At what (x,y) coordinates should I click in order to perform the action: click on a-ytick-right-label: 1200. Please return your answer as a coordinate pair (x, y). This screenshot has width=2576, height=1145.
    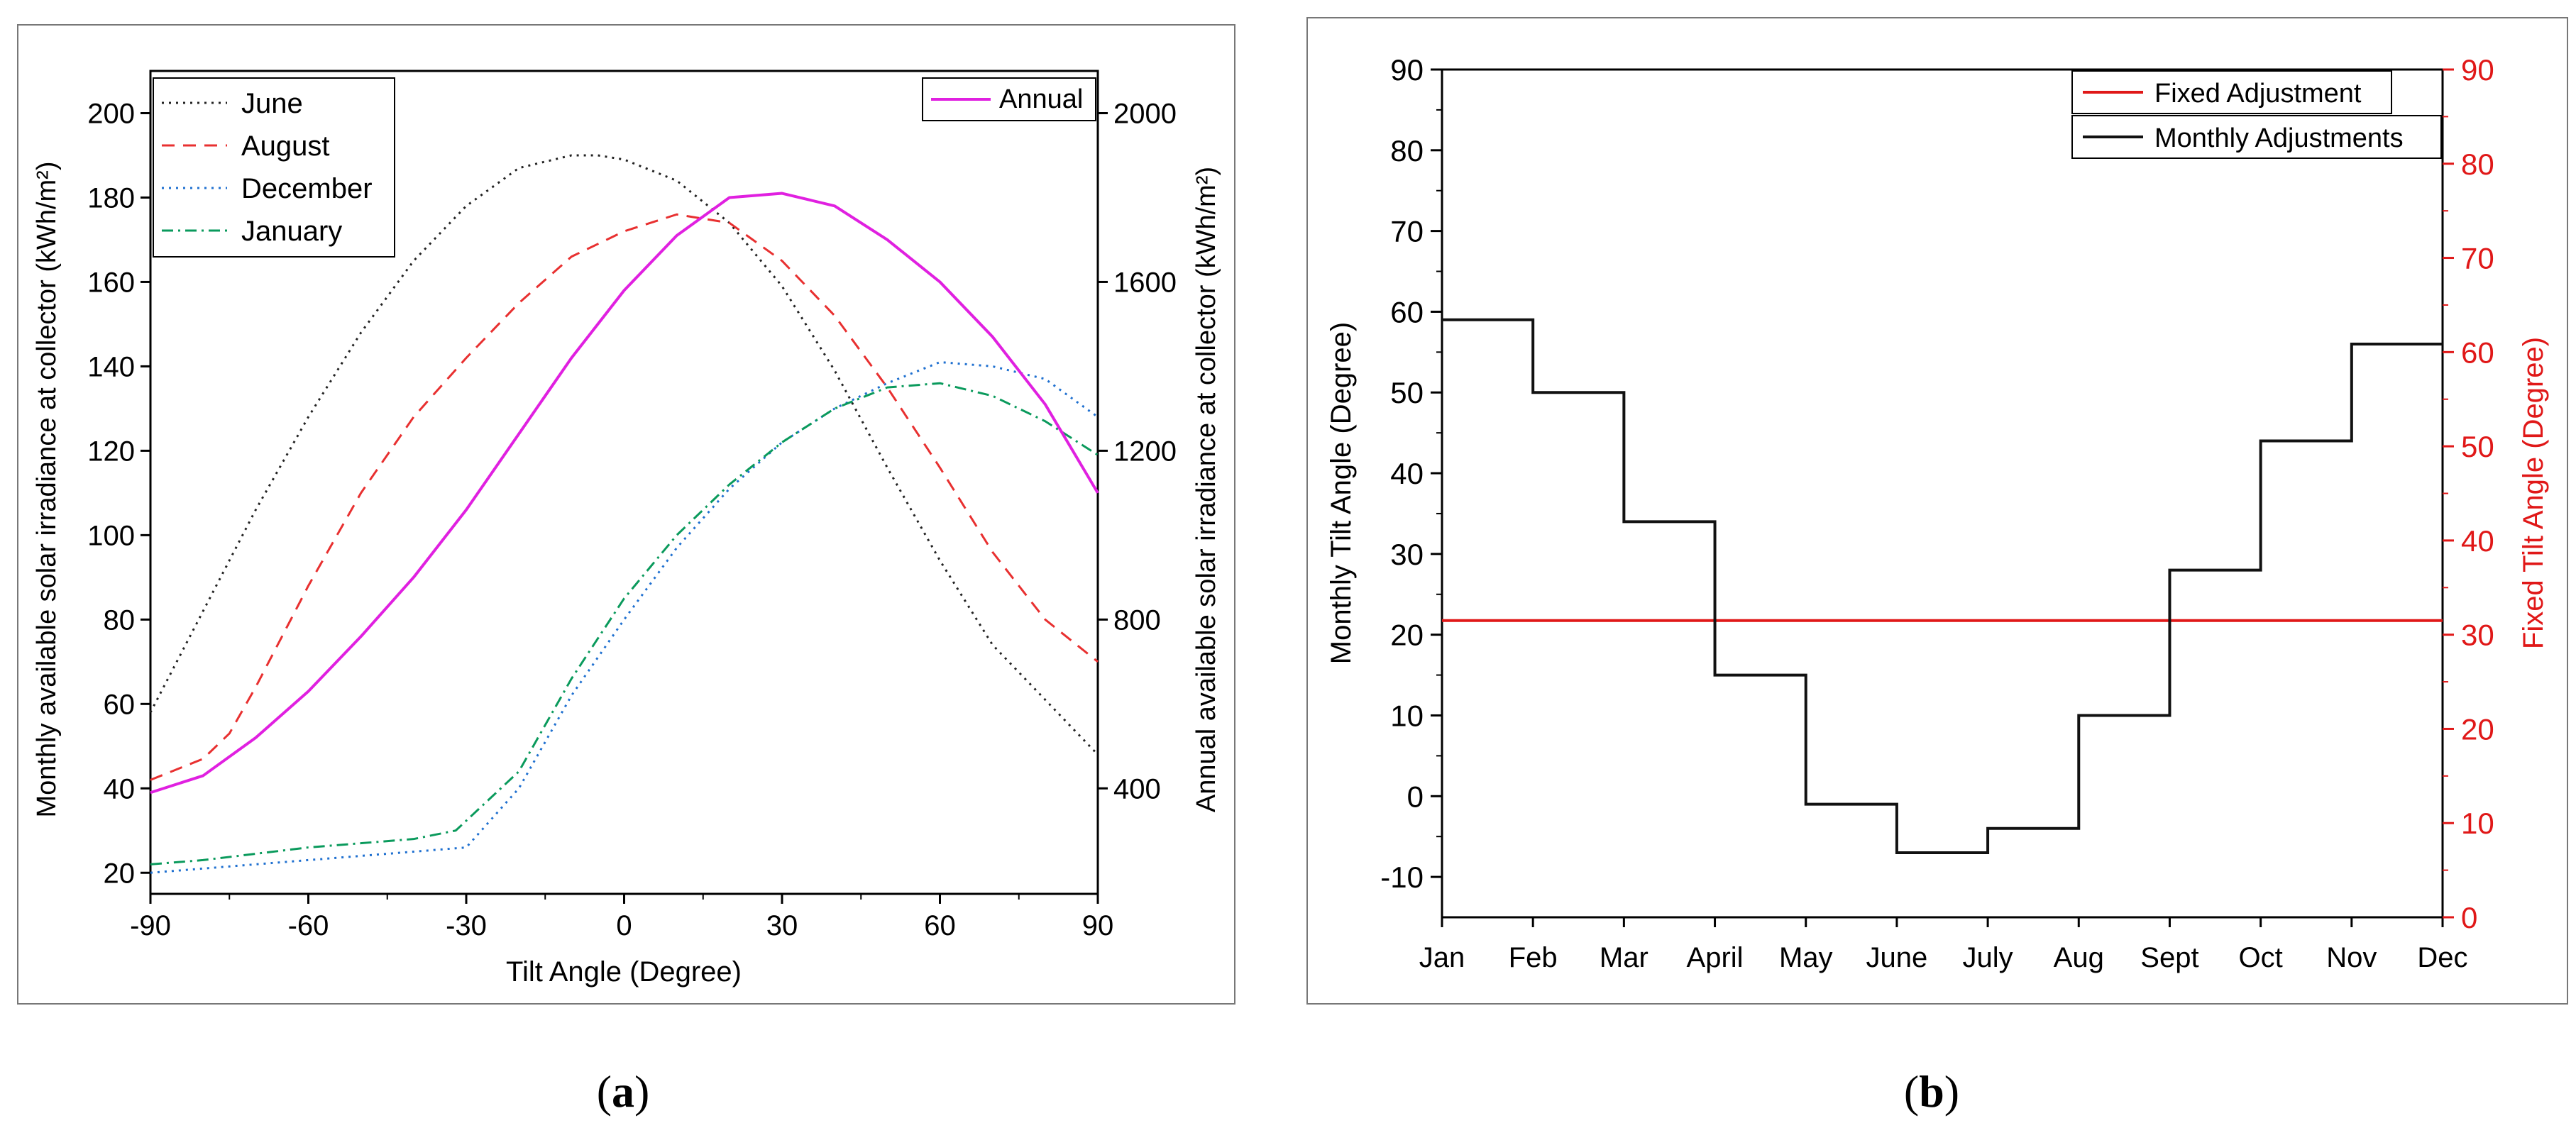
    Looking at the image, I should click on (1145, 452).